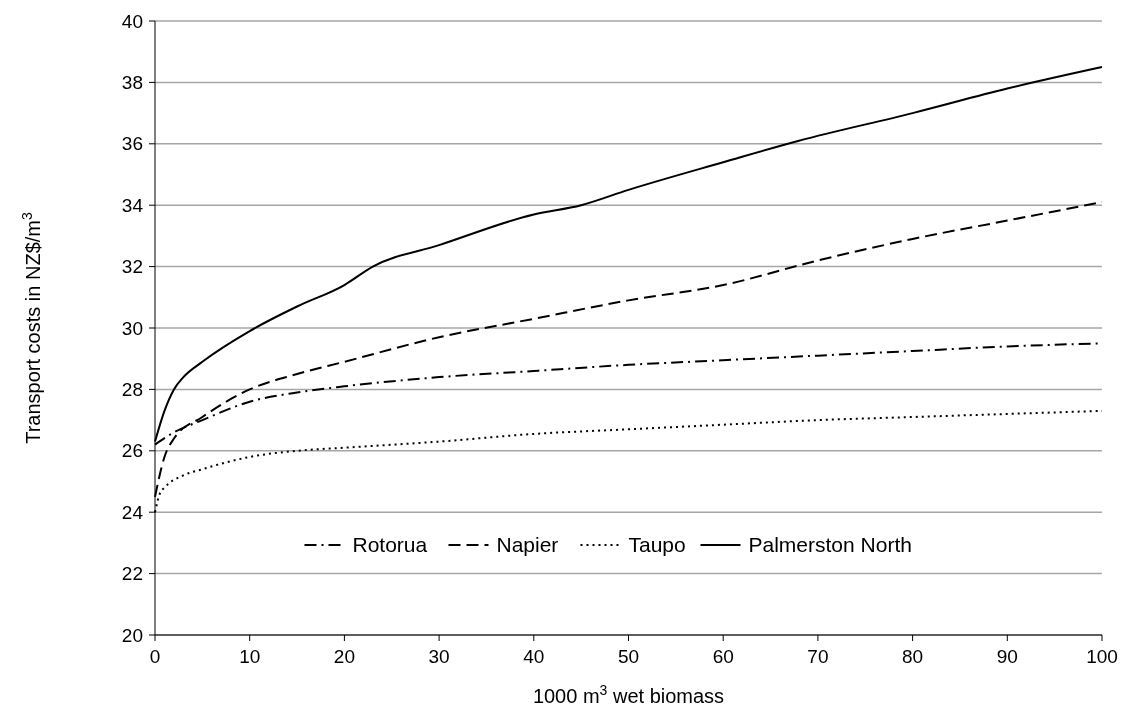  Describe the element at coordinates (250, 656) in the screenshot. I see `x-tick-label: 10` at that location.